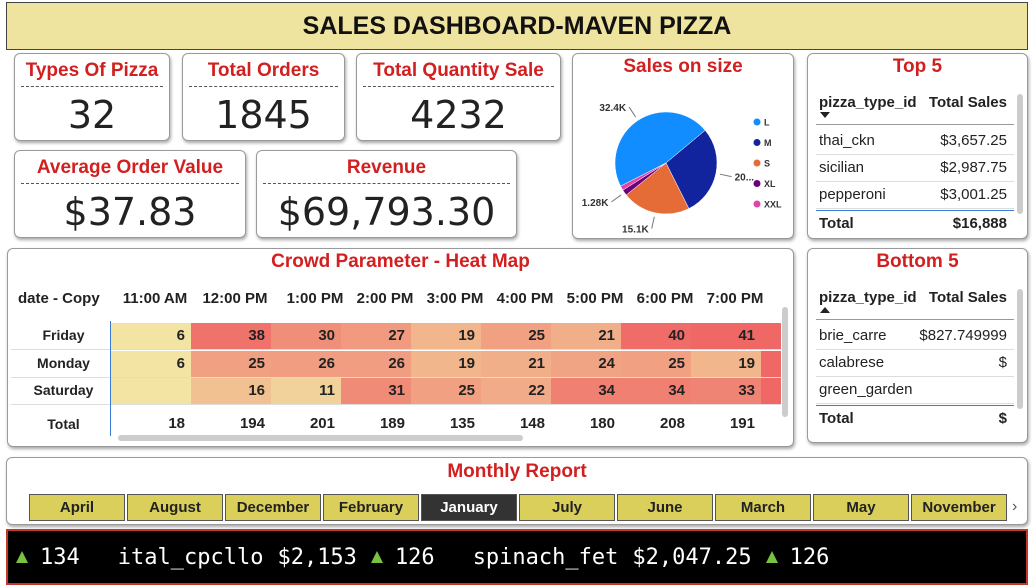  What do you see at coordinates (602, 423) in the screenshot?
I see `total-value: 180` at bounding box center [602, 423].